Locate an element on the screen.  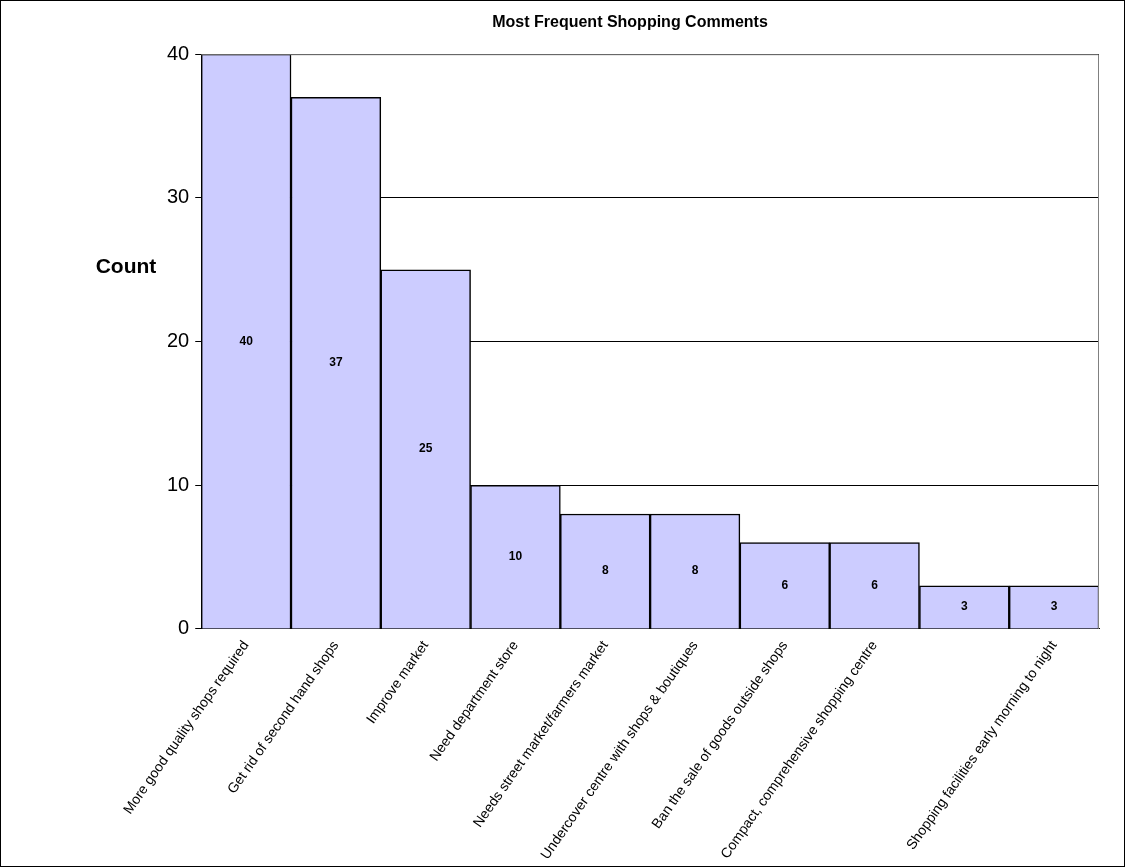
y-tick-label: 10 is located at coordinates (178, 483).